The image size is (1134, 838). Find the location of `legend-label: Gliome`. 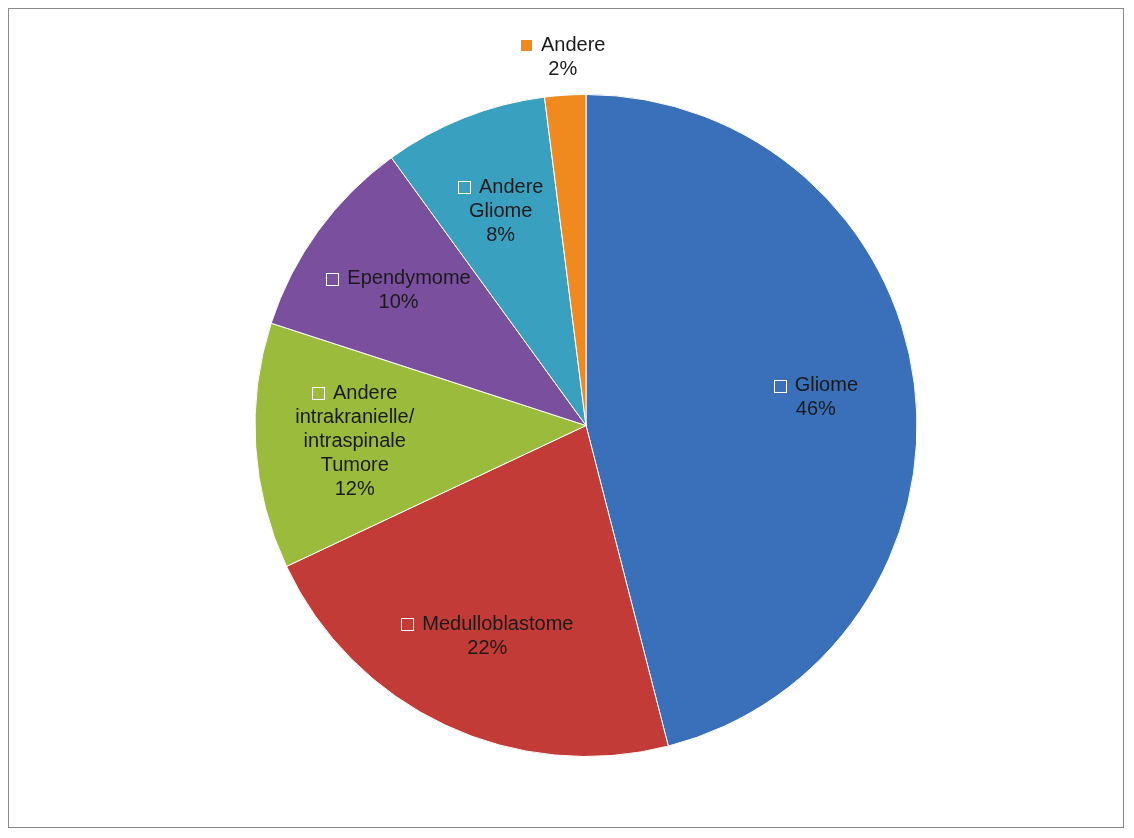

legend-label: Gliome is located at coordinates (826, 384).